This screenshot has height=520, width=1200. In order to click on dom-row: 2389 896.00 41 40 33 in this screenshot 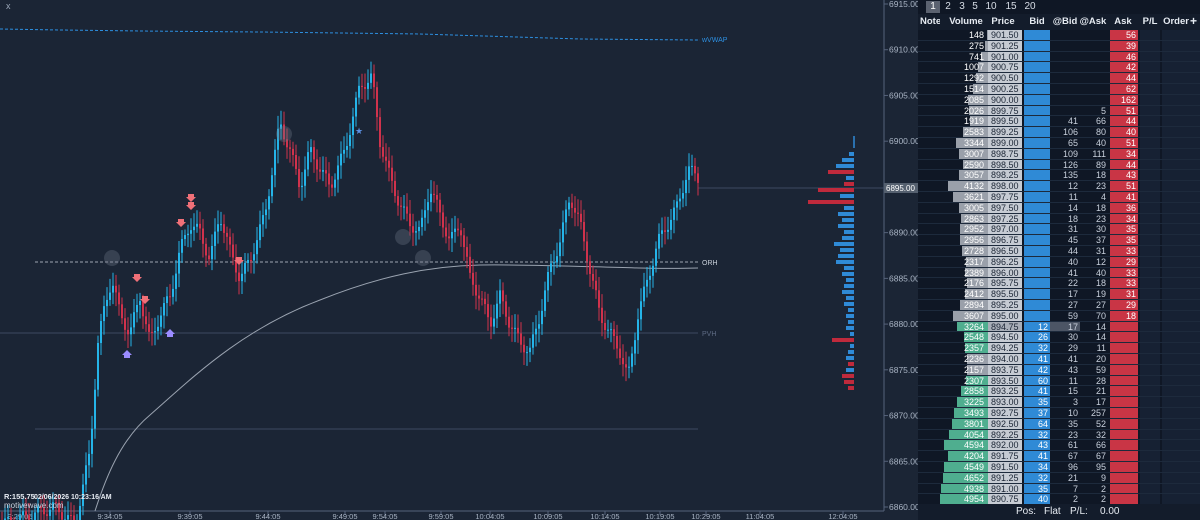, I will do `click(1059, 273)`.